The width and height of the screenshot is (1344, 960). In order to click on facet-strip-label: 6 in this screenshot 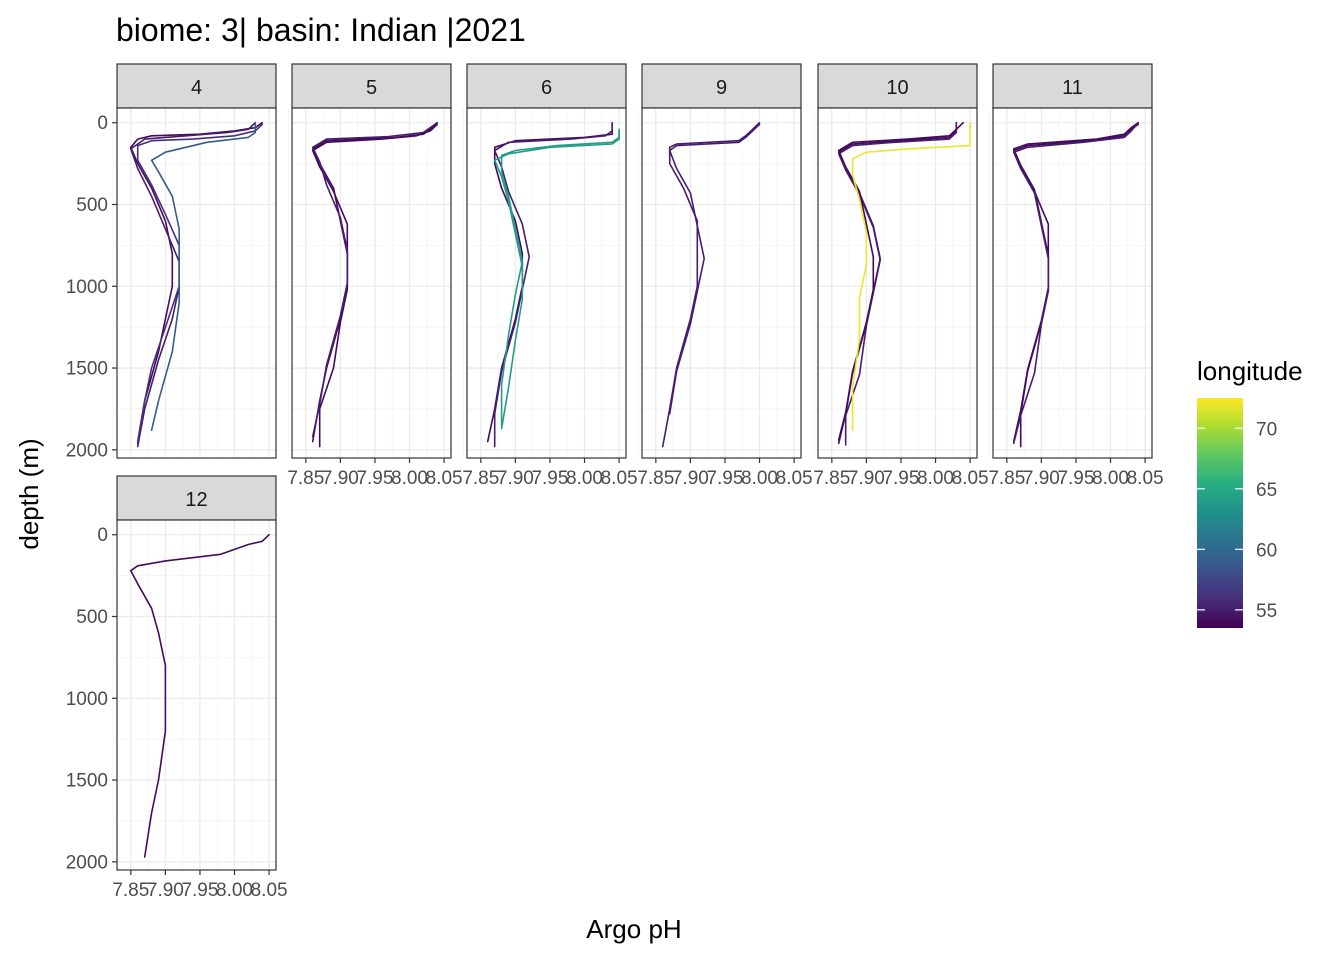, I will do `click(546, 88)`.